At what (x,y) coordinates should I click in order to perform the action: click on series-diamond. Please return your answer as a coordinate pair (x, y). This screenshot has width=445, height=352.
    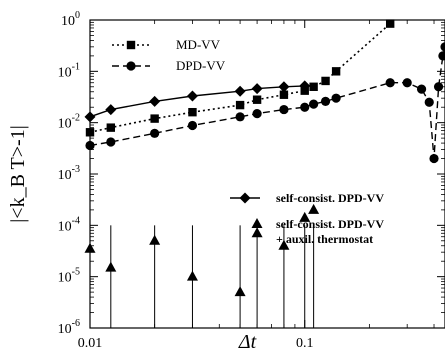
    Looking at the image, I should click on (197, 101).